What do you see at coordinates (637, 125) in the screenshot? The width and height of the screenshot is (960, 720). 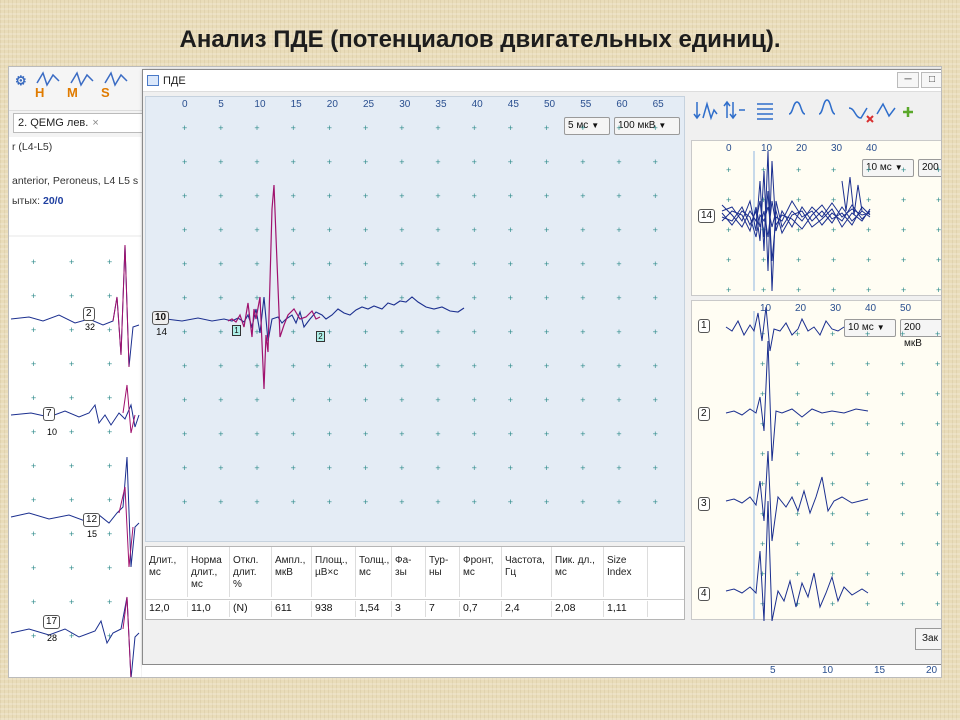 I see `amp-scale-value: 100 мкВ` at bounding box center [637, 125].